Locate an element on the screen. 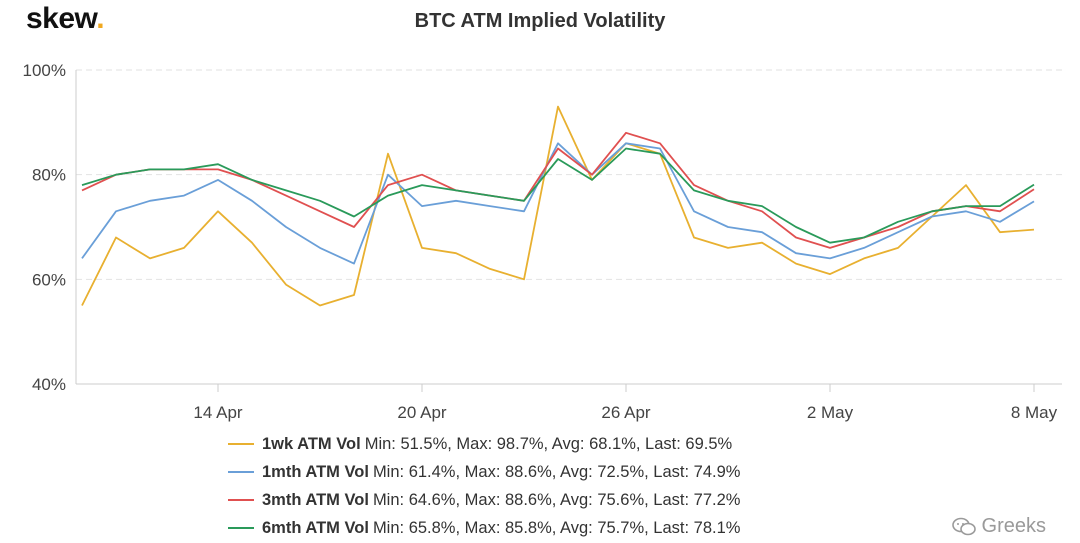 The height and width of the screenshot is (543, 1080). legend-series-name: 6mth ATM Vol is located at coordinates (315, 527).